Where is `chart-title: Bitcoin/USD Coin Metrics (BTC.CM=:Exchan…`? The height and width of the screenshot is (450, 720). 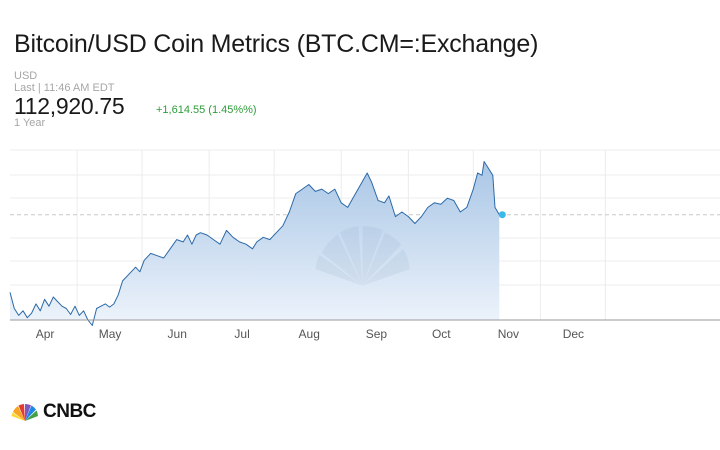
chart-title: Bitcoin/USD Coin Metrics (BTC.CM=:Exchan… is located at coordinates (276, 44).